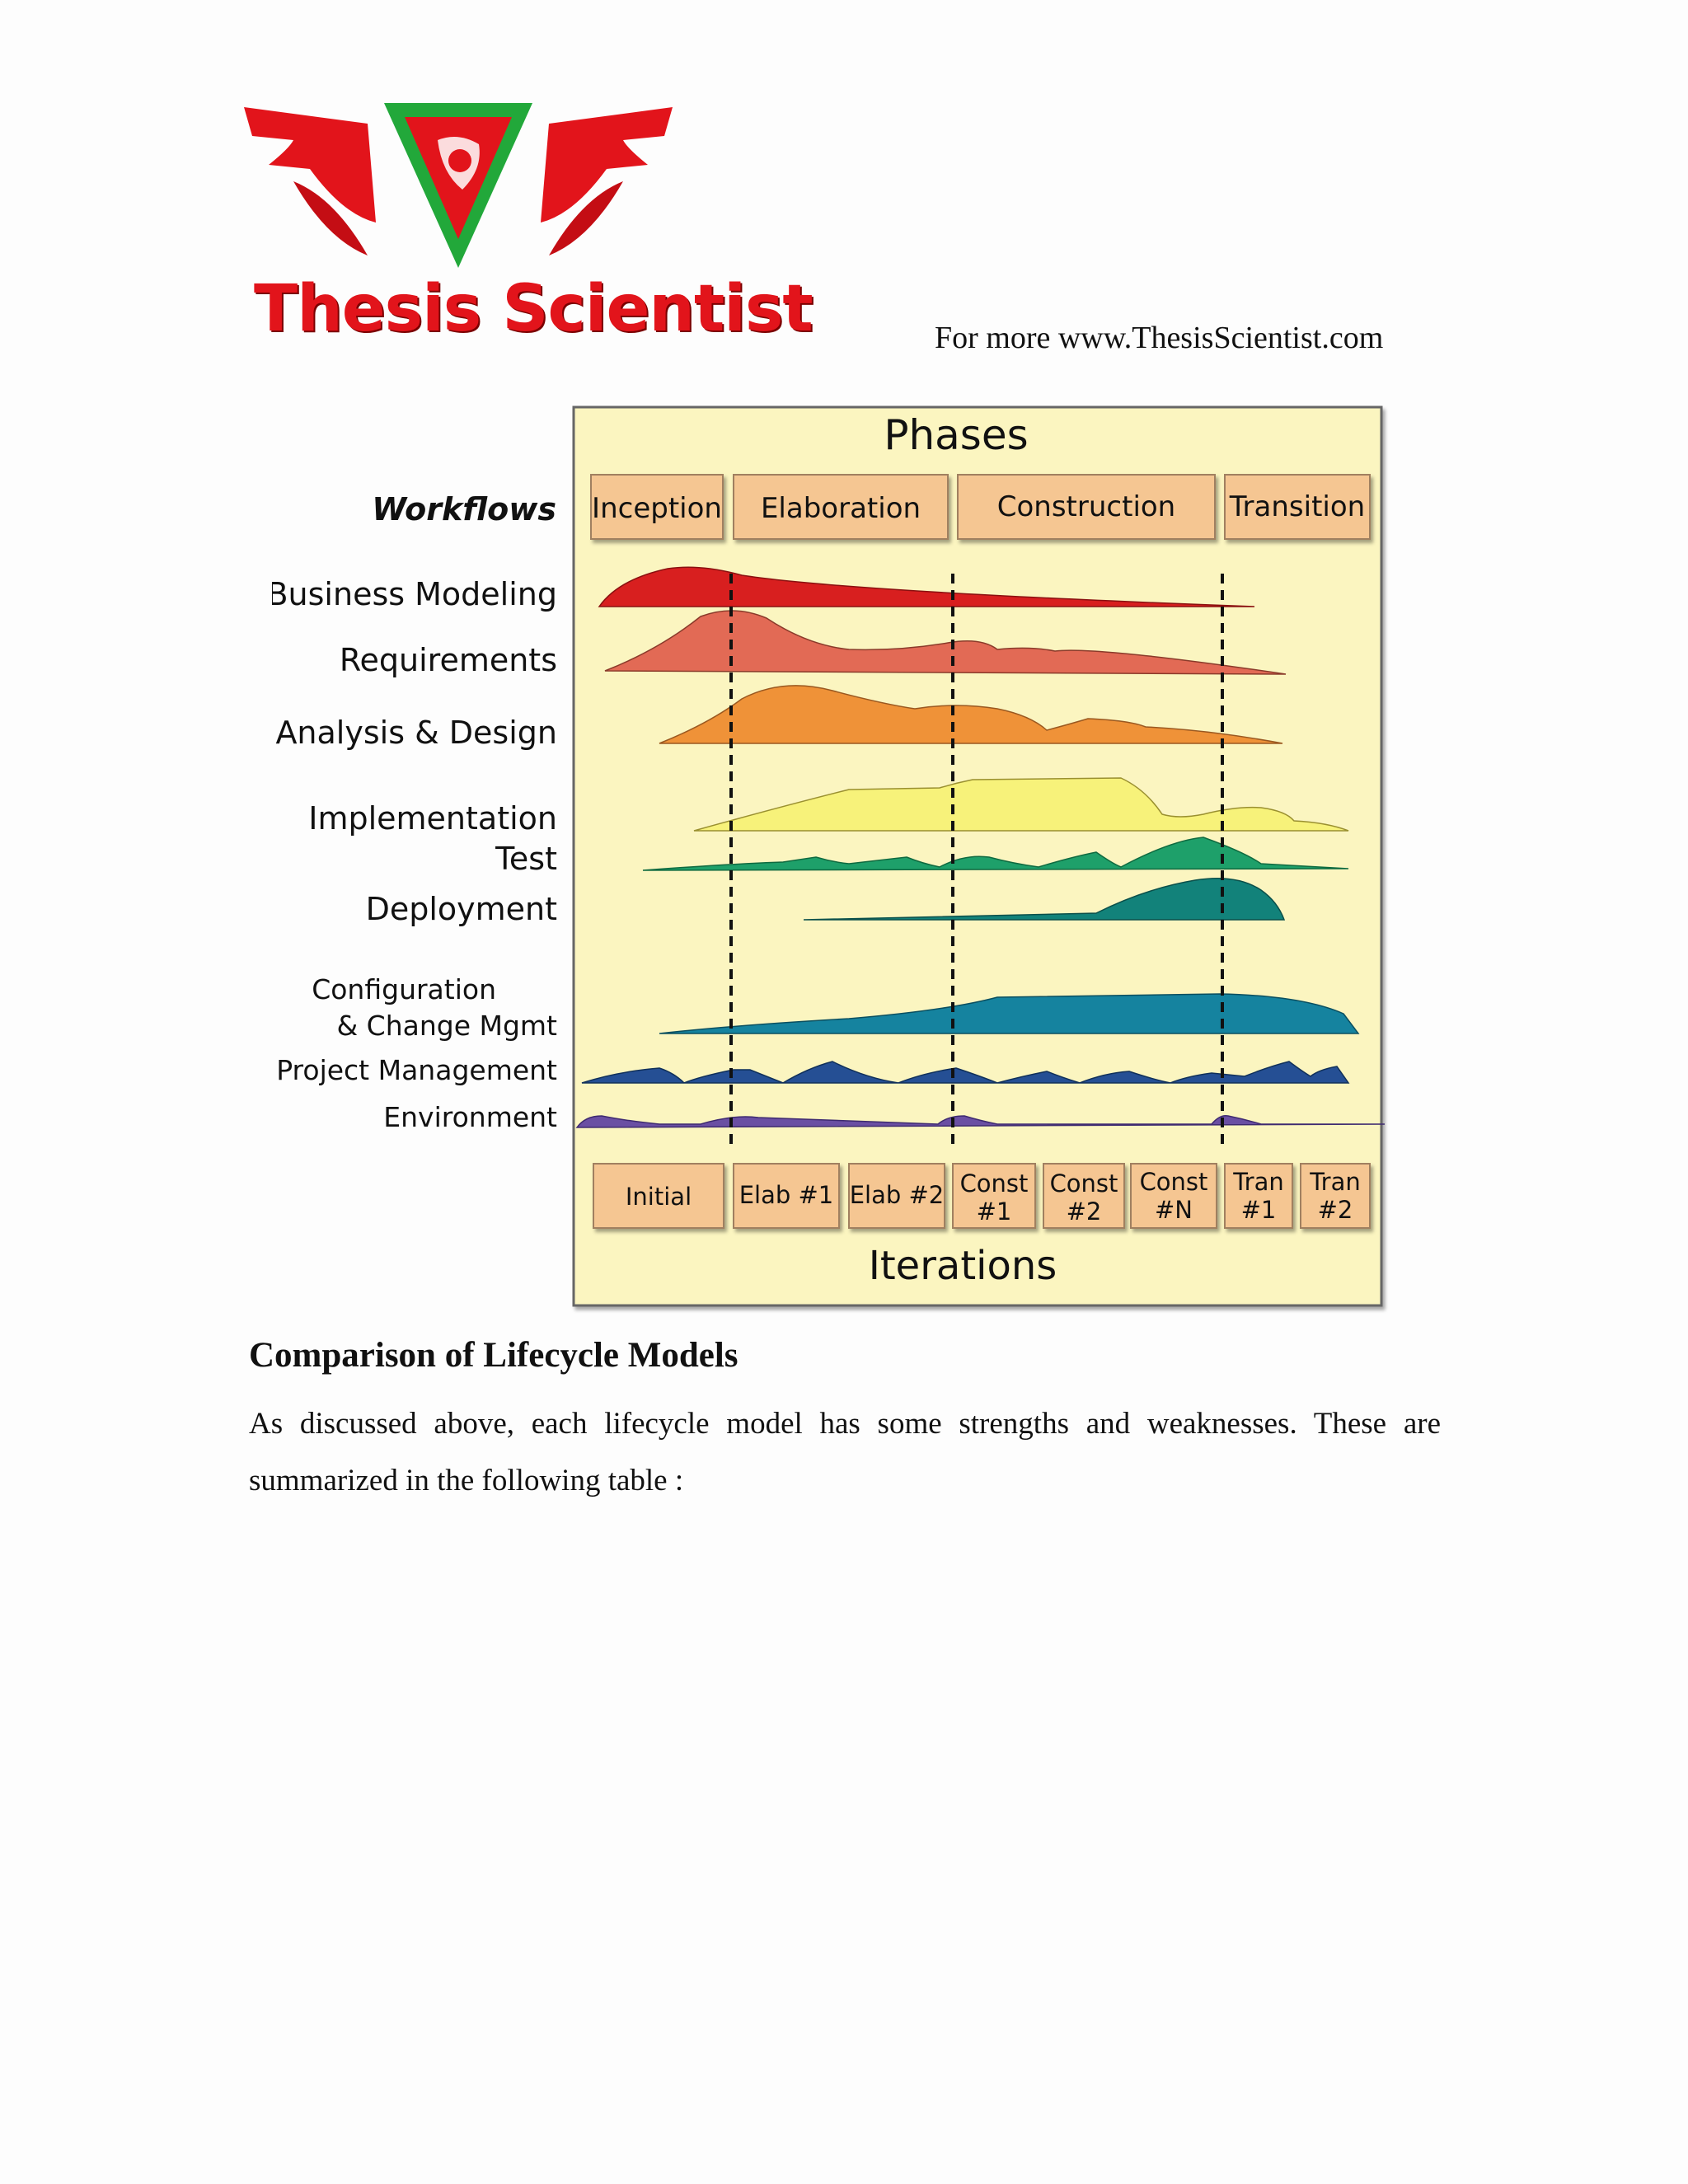  I want to click on phase-box-elaboration, so click(841, 507).